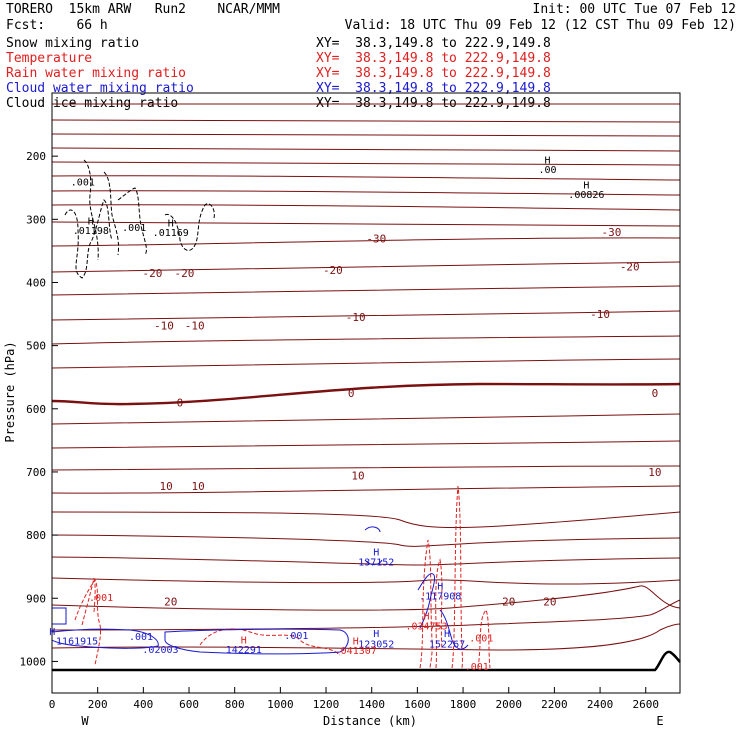 The height and width of the screenshot is (740, 740). I want to click on field-xy-snow: XY= 38.3,149.8 to 222.9,149.8, so click(433, 43).